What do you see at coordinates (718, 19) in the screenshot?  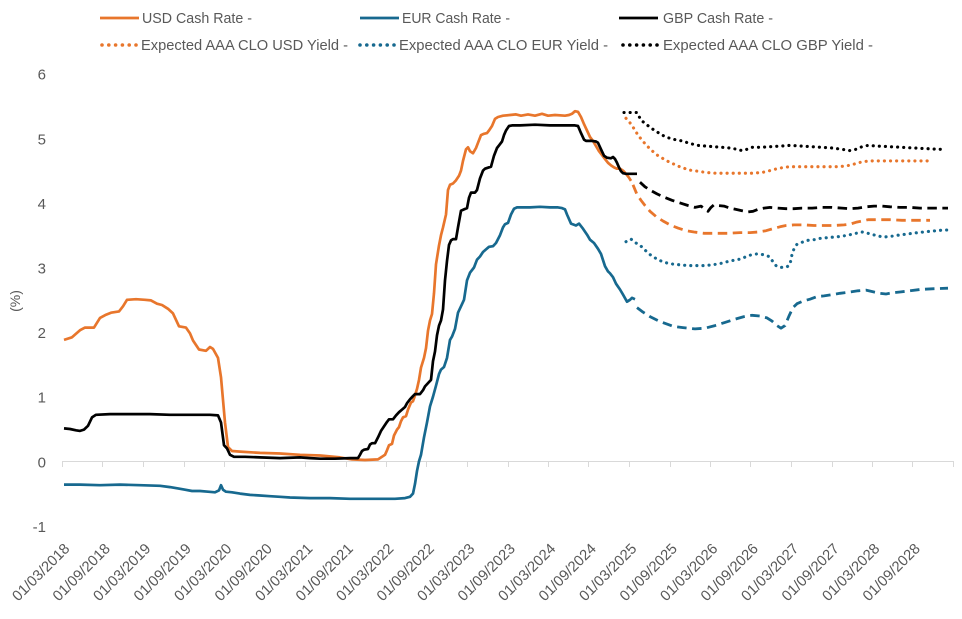 I see `svg-text: GBP Cash Rate -` at bounding box center [718, 19].